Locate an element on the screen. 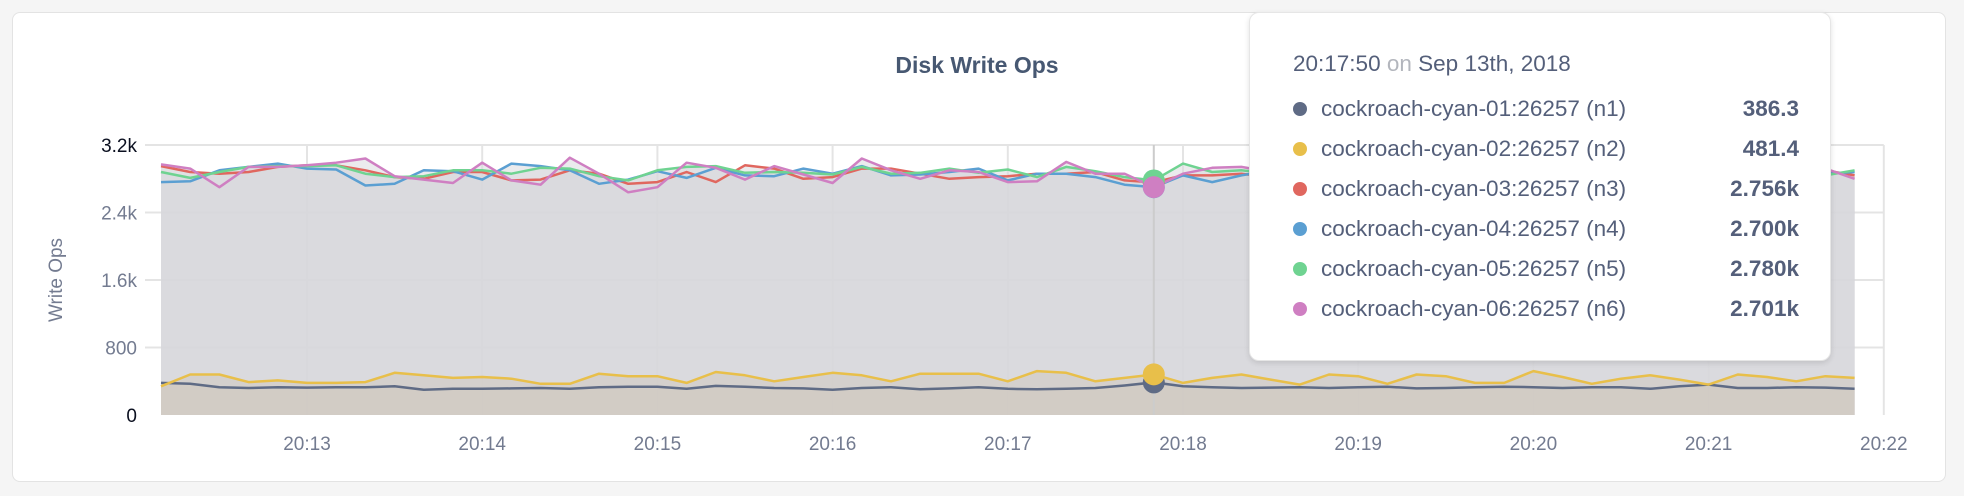  tooltip-series-value: 2.780k is located at coordinates (1764, 268).